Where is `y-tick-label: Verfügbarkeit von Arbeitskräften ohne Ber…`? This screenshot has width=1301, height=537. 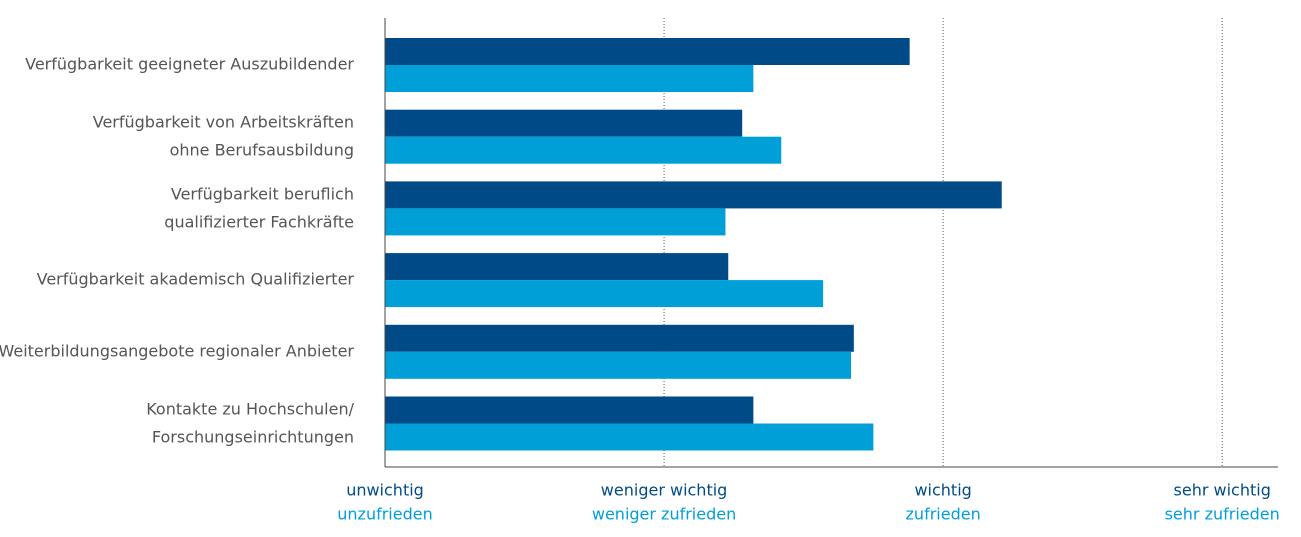 y-tick-label: Verfügbarkeit von Arbeitskräften ohne Ber… is located at coordinates (223, 135).